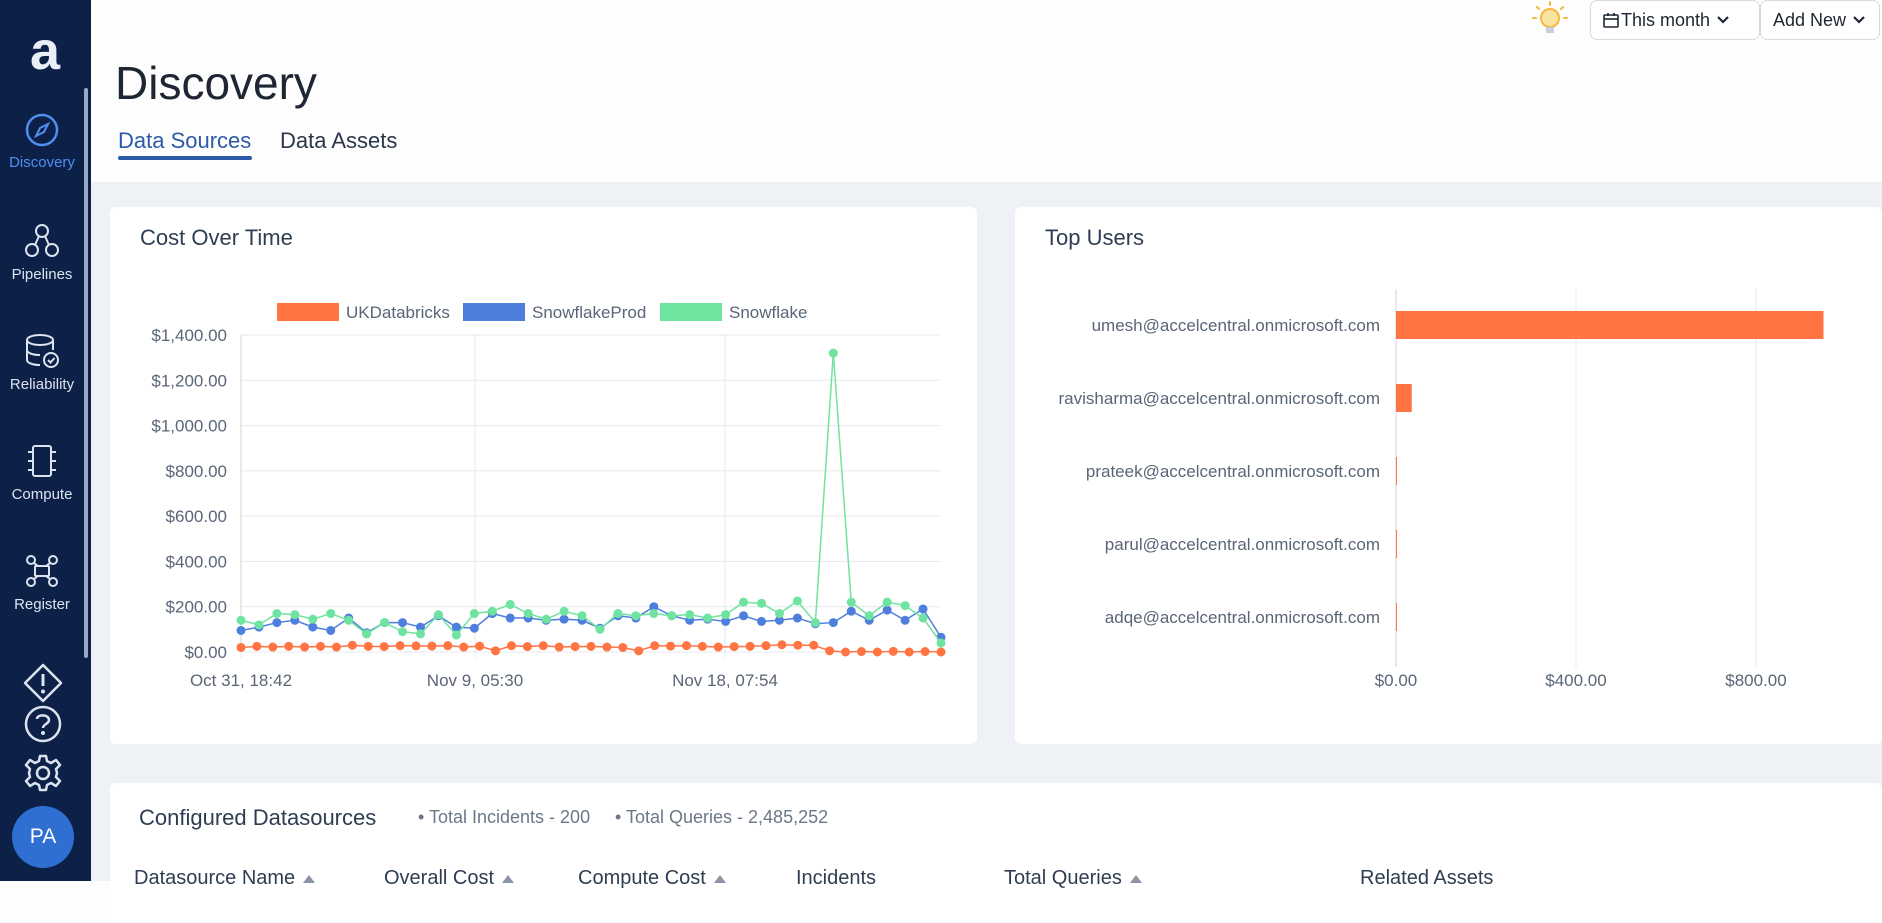 The image size is (1882, 923). I want to click on tab-label: Data Sources, so click(185, 140).